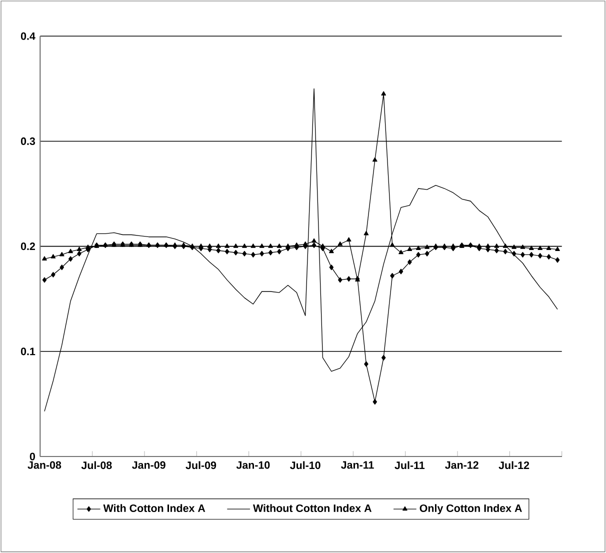 The width and height of the screenshot is (606, 553). What do you see at coordinates (149, 465) in the screenshot?
I see `x-tick-label: Jan-09` at bounding box center [149, 465].